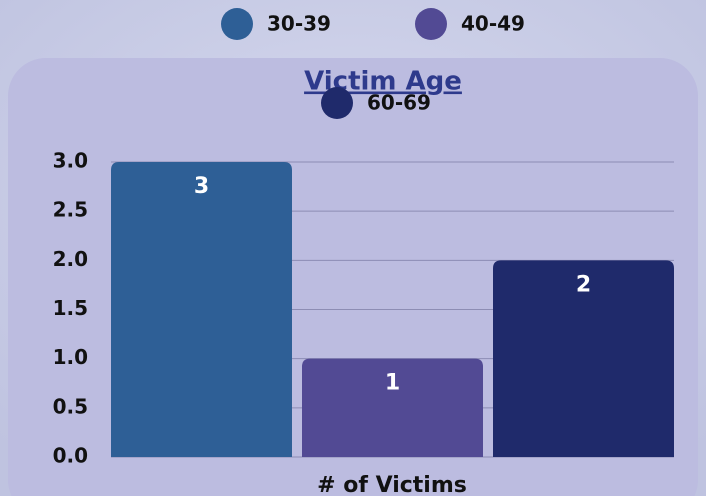 The width and height of the screenshot is (706, 496). What do you see at coordinates (70, 406) in the screenshot?
I see `y-tick-label: 0.5` at bounding box center [70, 406].